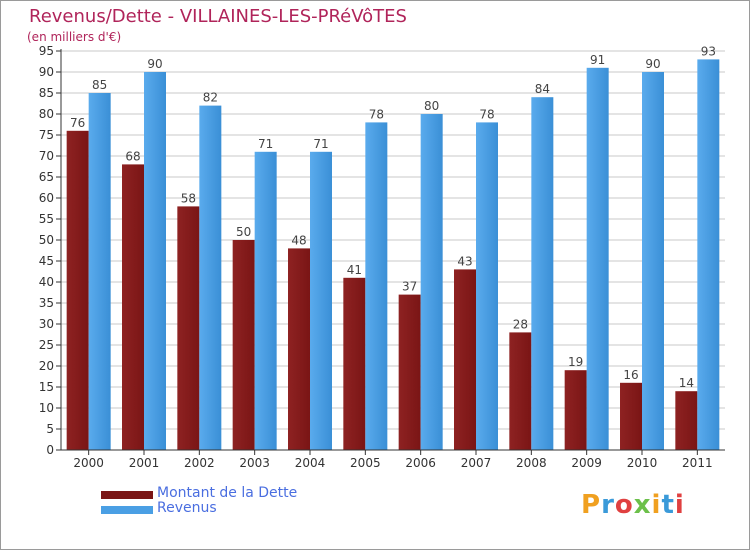  What do you see at coordinates (653, 261) in the screenshot?
I see `bar-revenue-2010` at bounding box center [653, 261].